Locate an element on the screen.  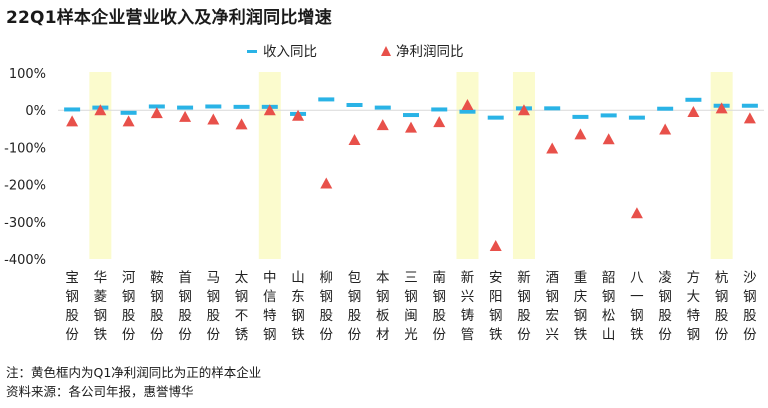
x-tick-char: 太 is located at coordinates (242, 278).